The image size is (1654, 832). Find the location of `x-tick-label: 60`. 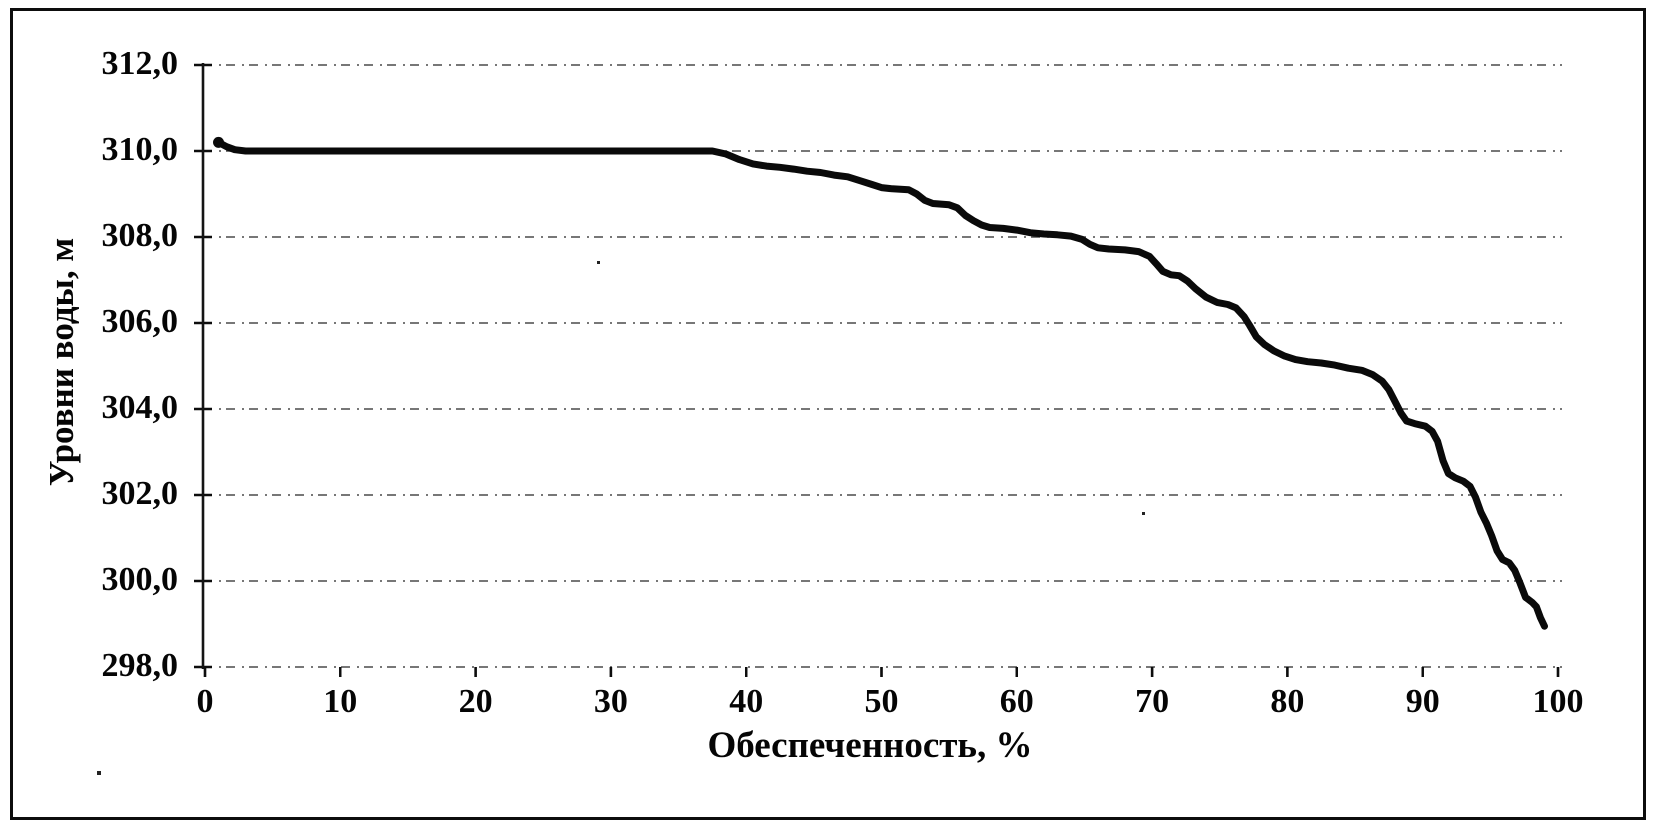

x-tick-label: 60 is located at coordinates (1016, 701).